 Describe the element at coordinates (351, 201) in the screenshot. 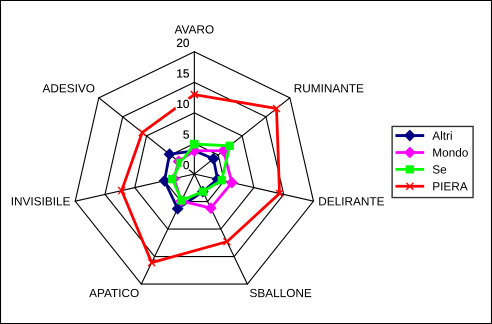

I see `spoke-label: DELIRANTE` at that location.